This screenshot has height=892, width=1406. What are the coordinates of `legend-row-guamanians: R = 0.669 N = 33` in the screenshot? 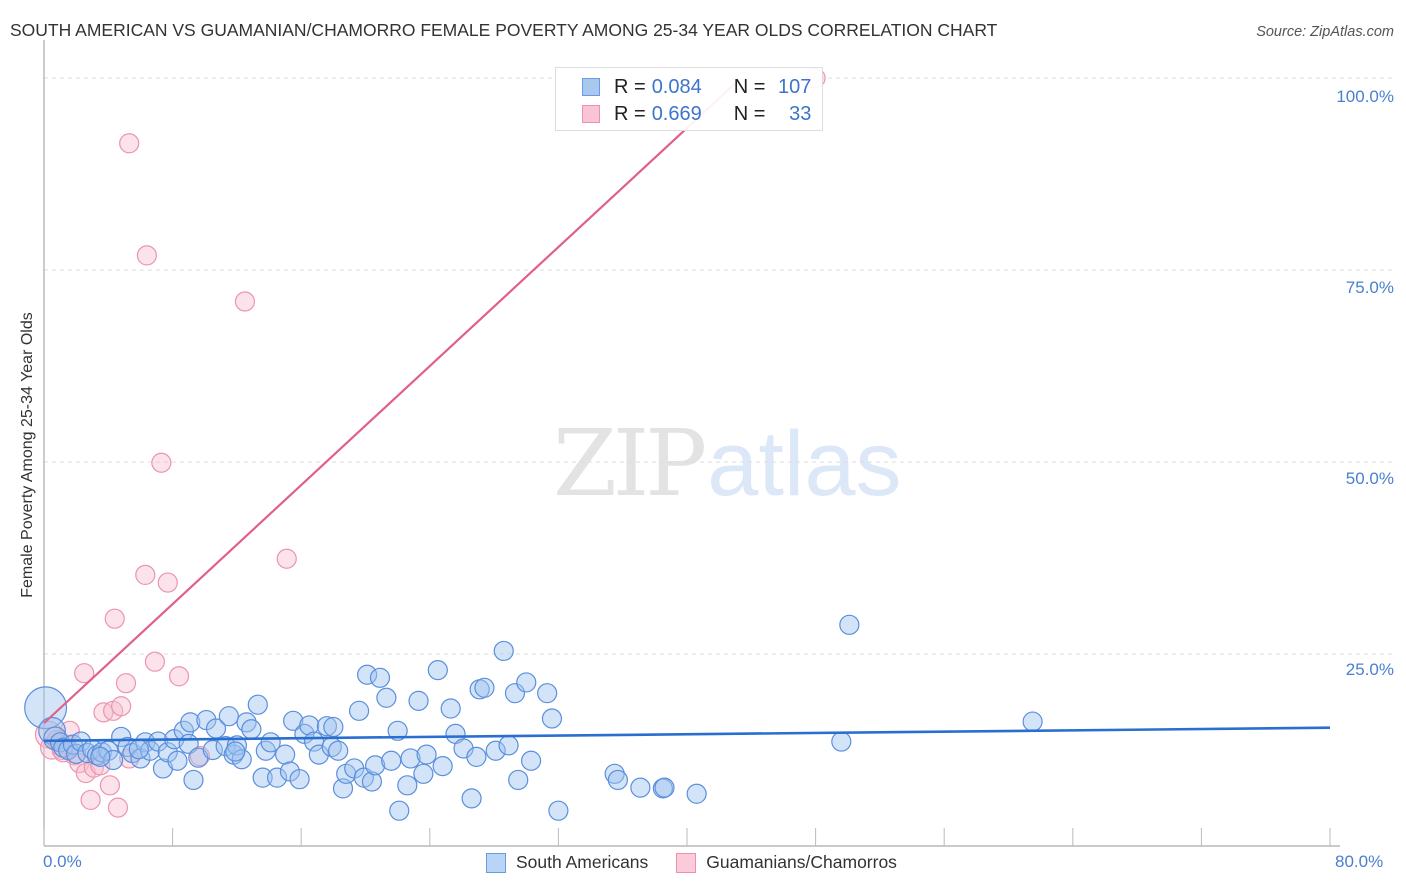 It's located at (696, 114).